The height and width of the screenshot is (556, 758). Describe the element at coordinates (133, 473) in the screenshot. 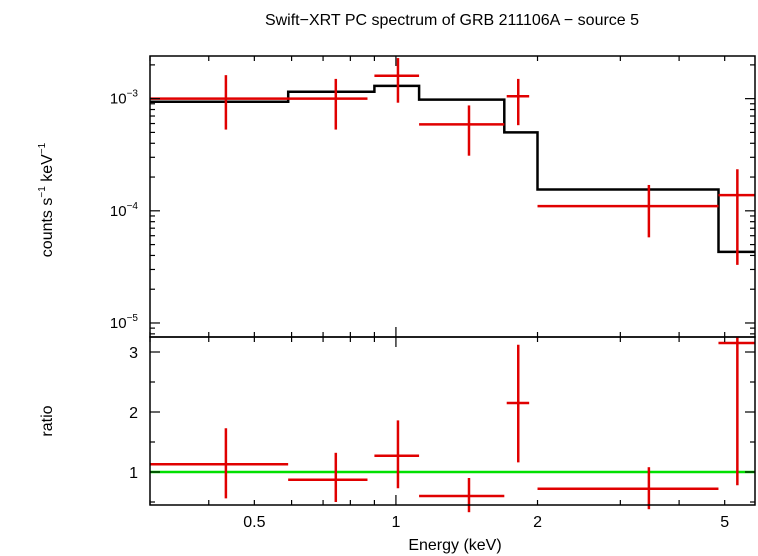

I see `ratio-y-tick-label: 1` at that location.